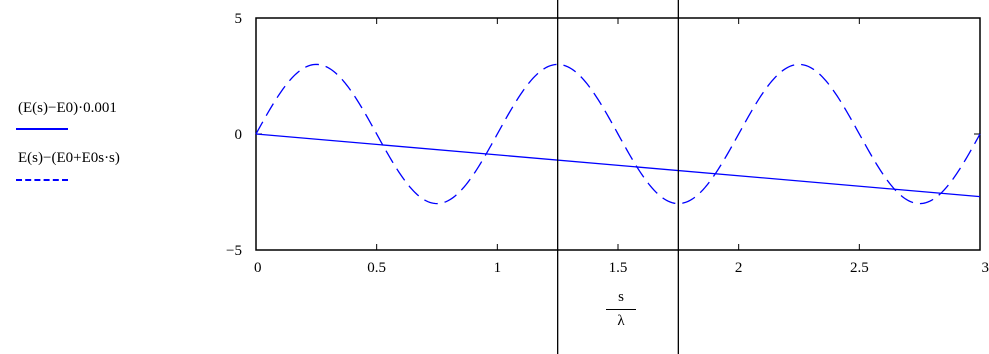 This screenshot has width=989, height=354. Describe the element at coordinates (859, 268) in the screenshot. I see `x-tick-label: 2.5` at that location.